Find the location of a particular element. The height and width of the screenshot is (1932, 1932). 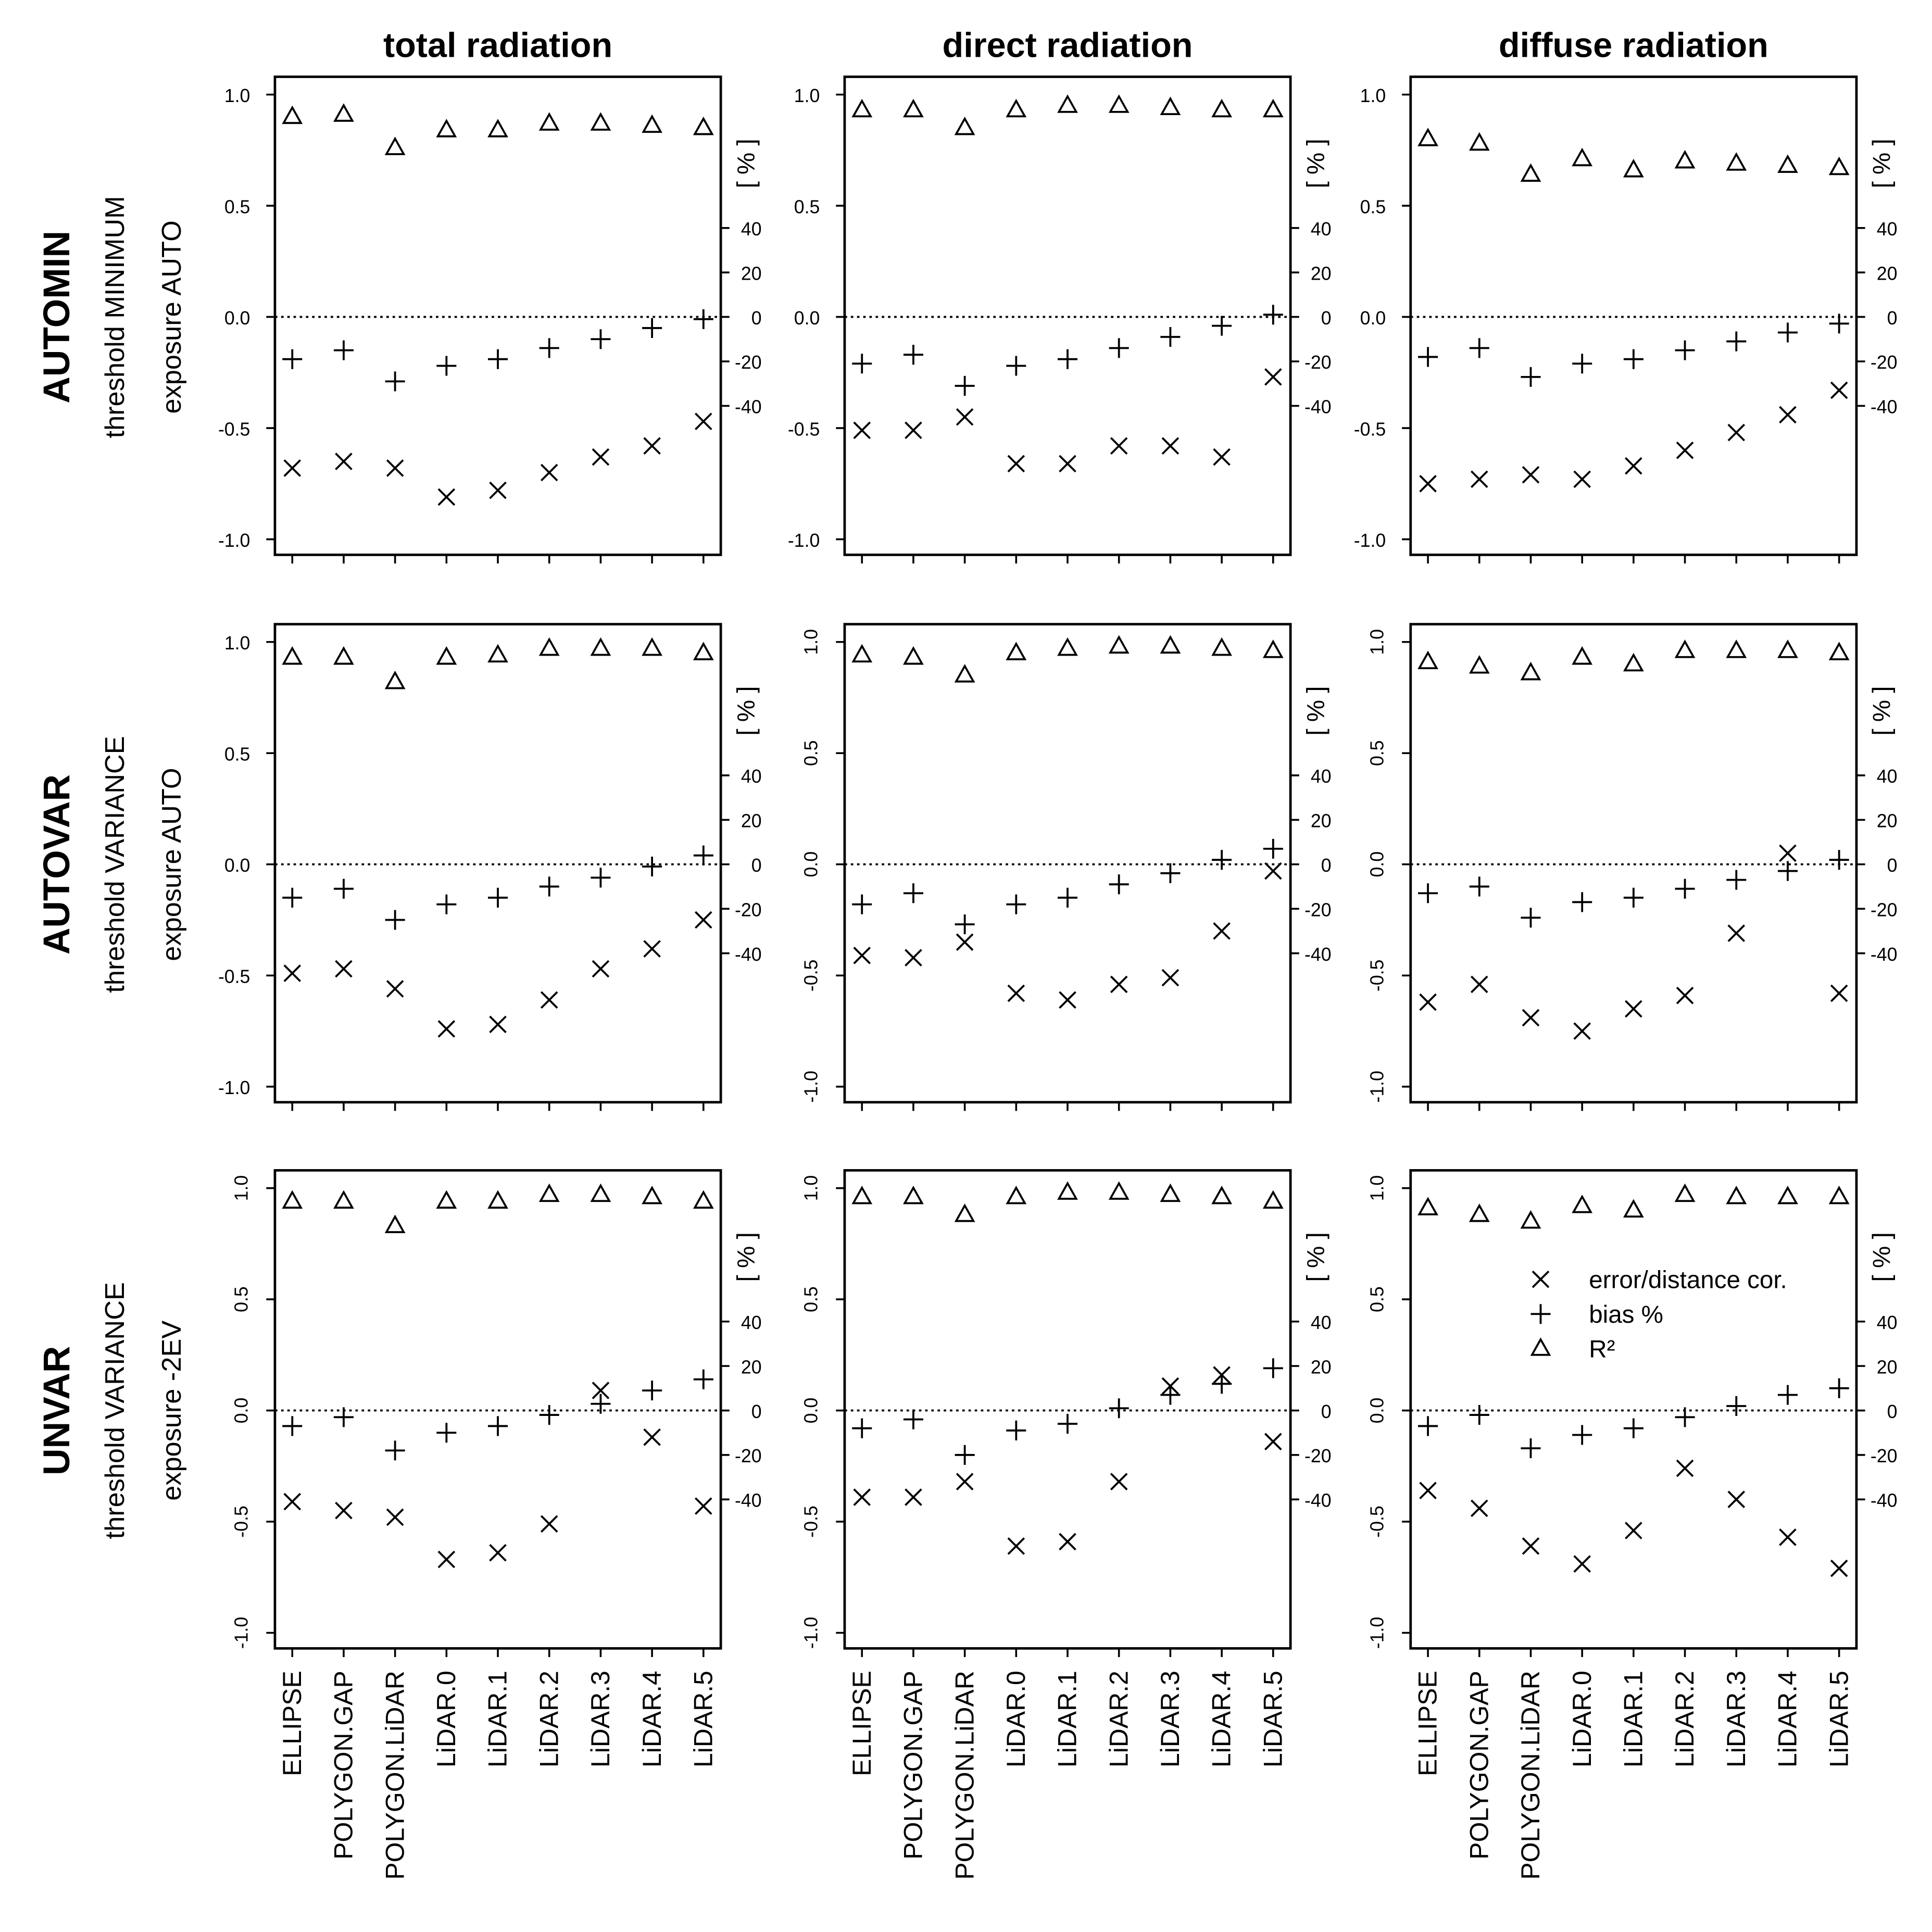

row-label: AUTOVAR is located at coordinates (57, 864).